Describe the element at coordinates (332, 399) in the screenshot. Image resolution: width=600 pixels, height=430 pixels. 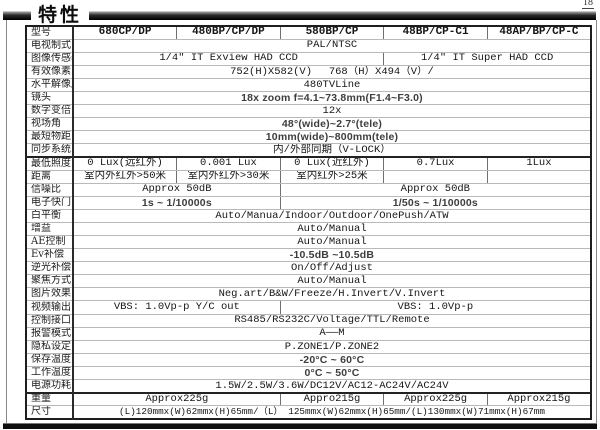
I see `spec-value: Appro215g` at that location.